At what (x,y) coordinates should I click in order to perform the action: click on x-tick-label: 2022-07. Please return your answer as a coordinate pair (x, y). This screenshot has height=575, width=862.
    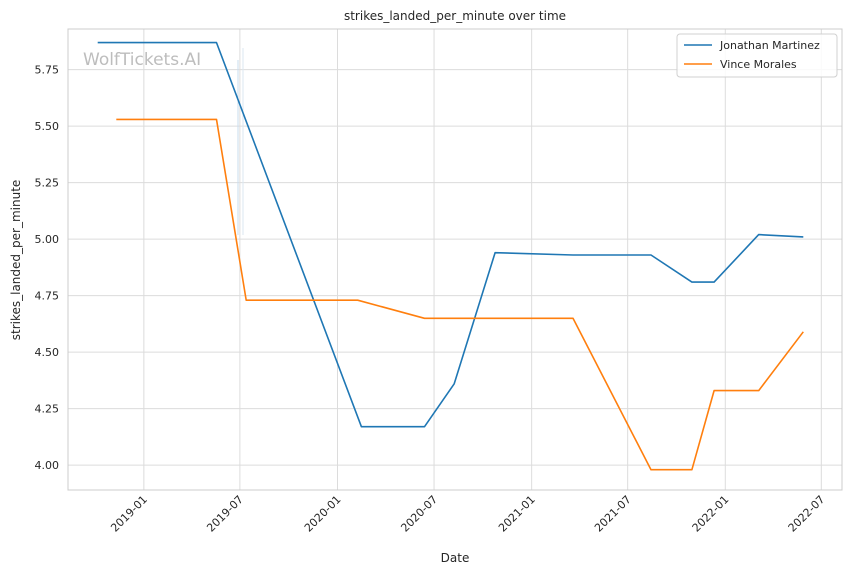
    Looking at the image, I should click on (807, 514).